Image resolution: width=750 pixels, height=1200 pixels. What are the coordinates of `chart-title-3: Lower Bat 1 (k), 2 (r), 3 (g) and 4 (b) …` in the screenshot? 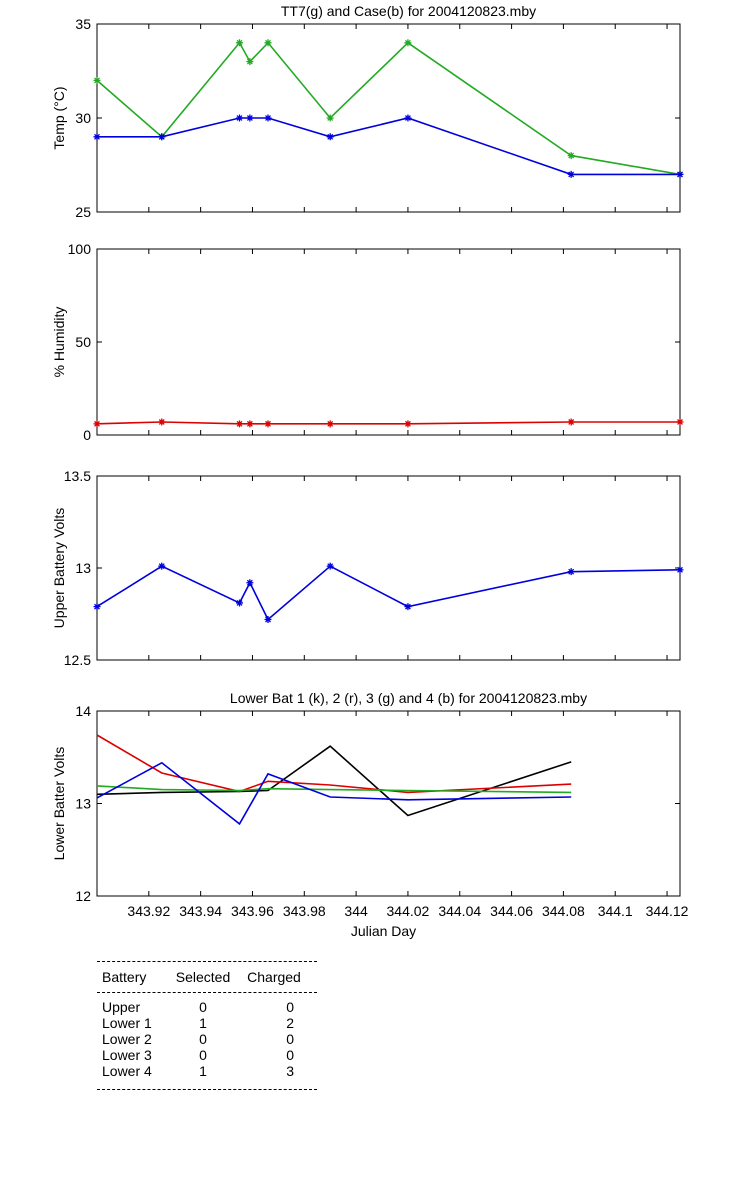 It's located at (408, 698).